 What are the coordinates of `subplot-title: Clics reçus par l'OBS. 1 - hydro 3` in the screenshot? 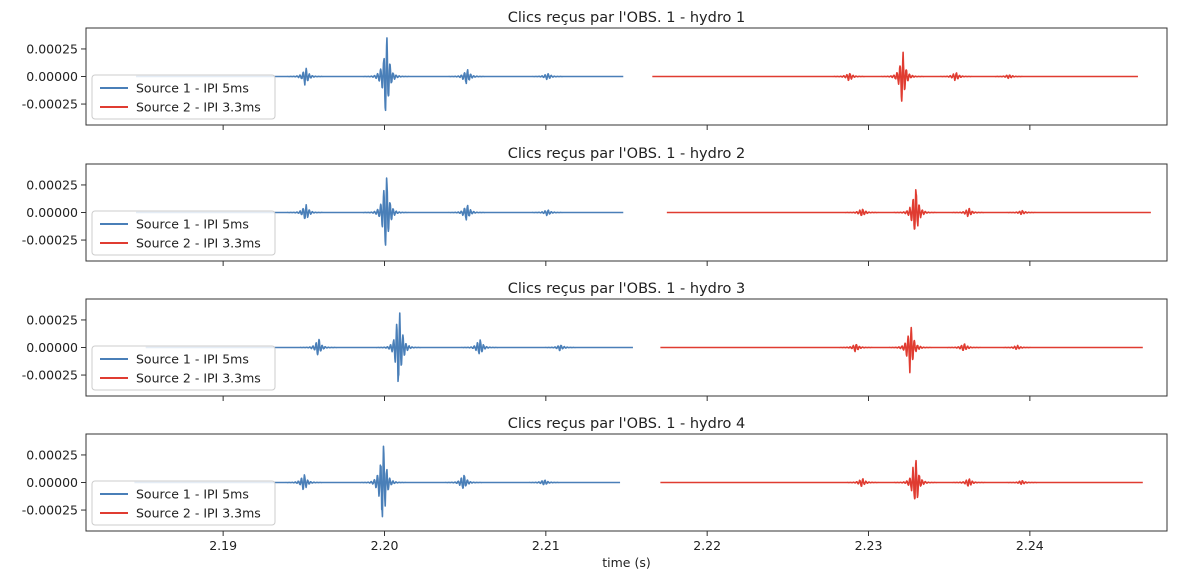 It's located at (626, 289).